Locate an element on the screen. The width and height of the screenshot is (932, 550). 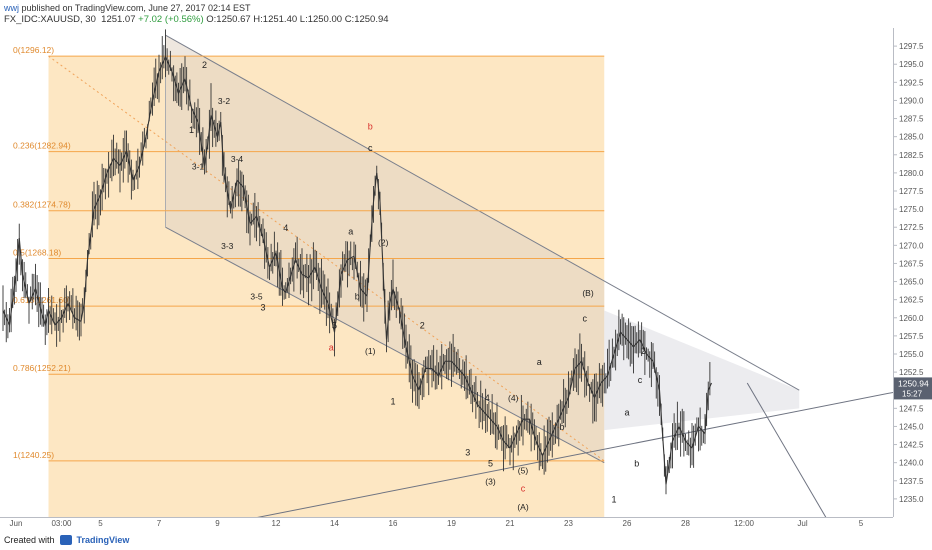
tradingview-link: TradingView is located at coordinates (103, 540).